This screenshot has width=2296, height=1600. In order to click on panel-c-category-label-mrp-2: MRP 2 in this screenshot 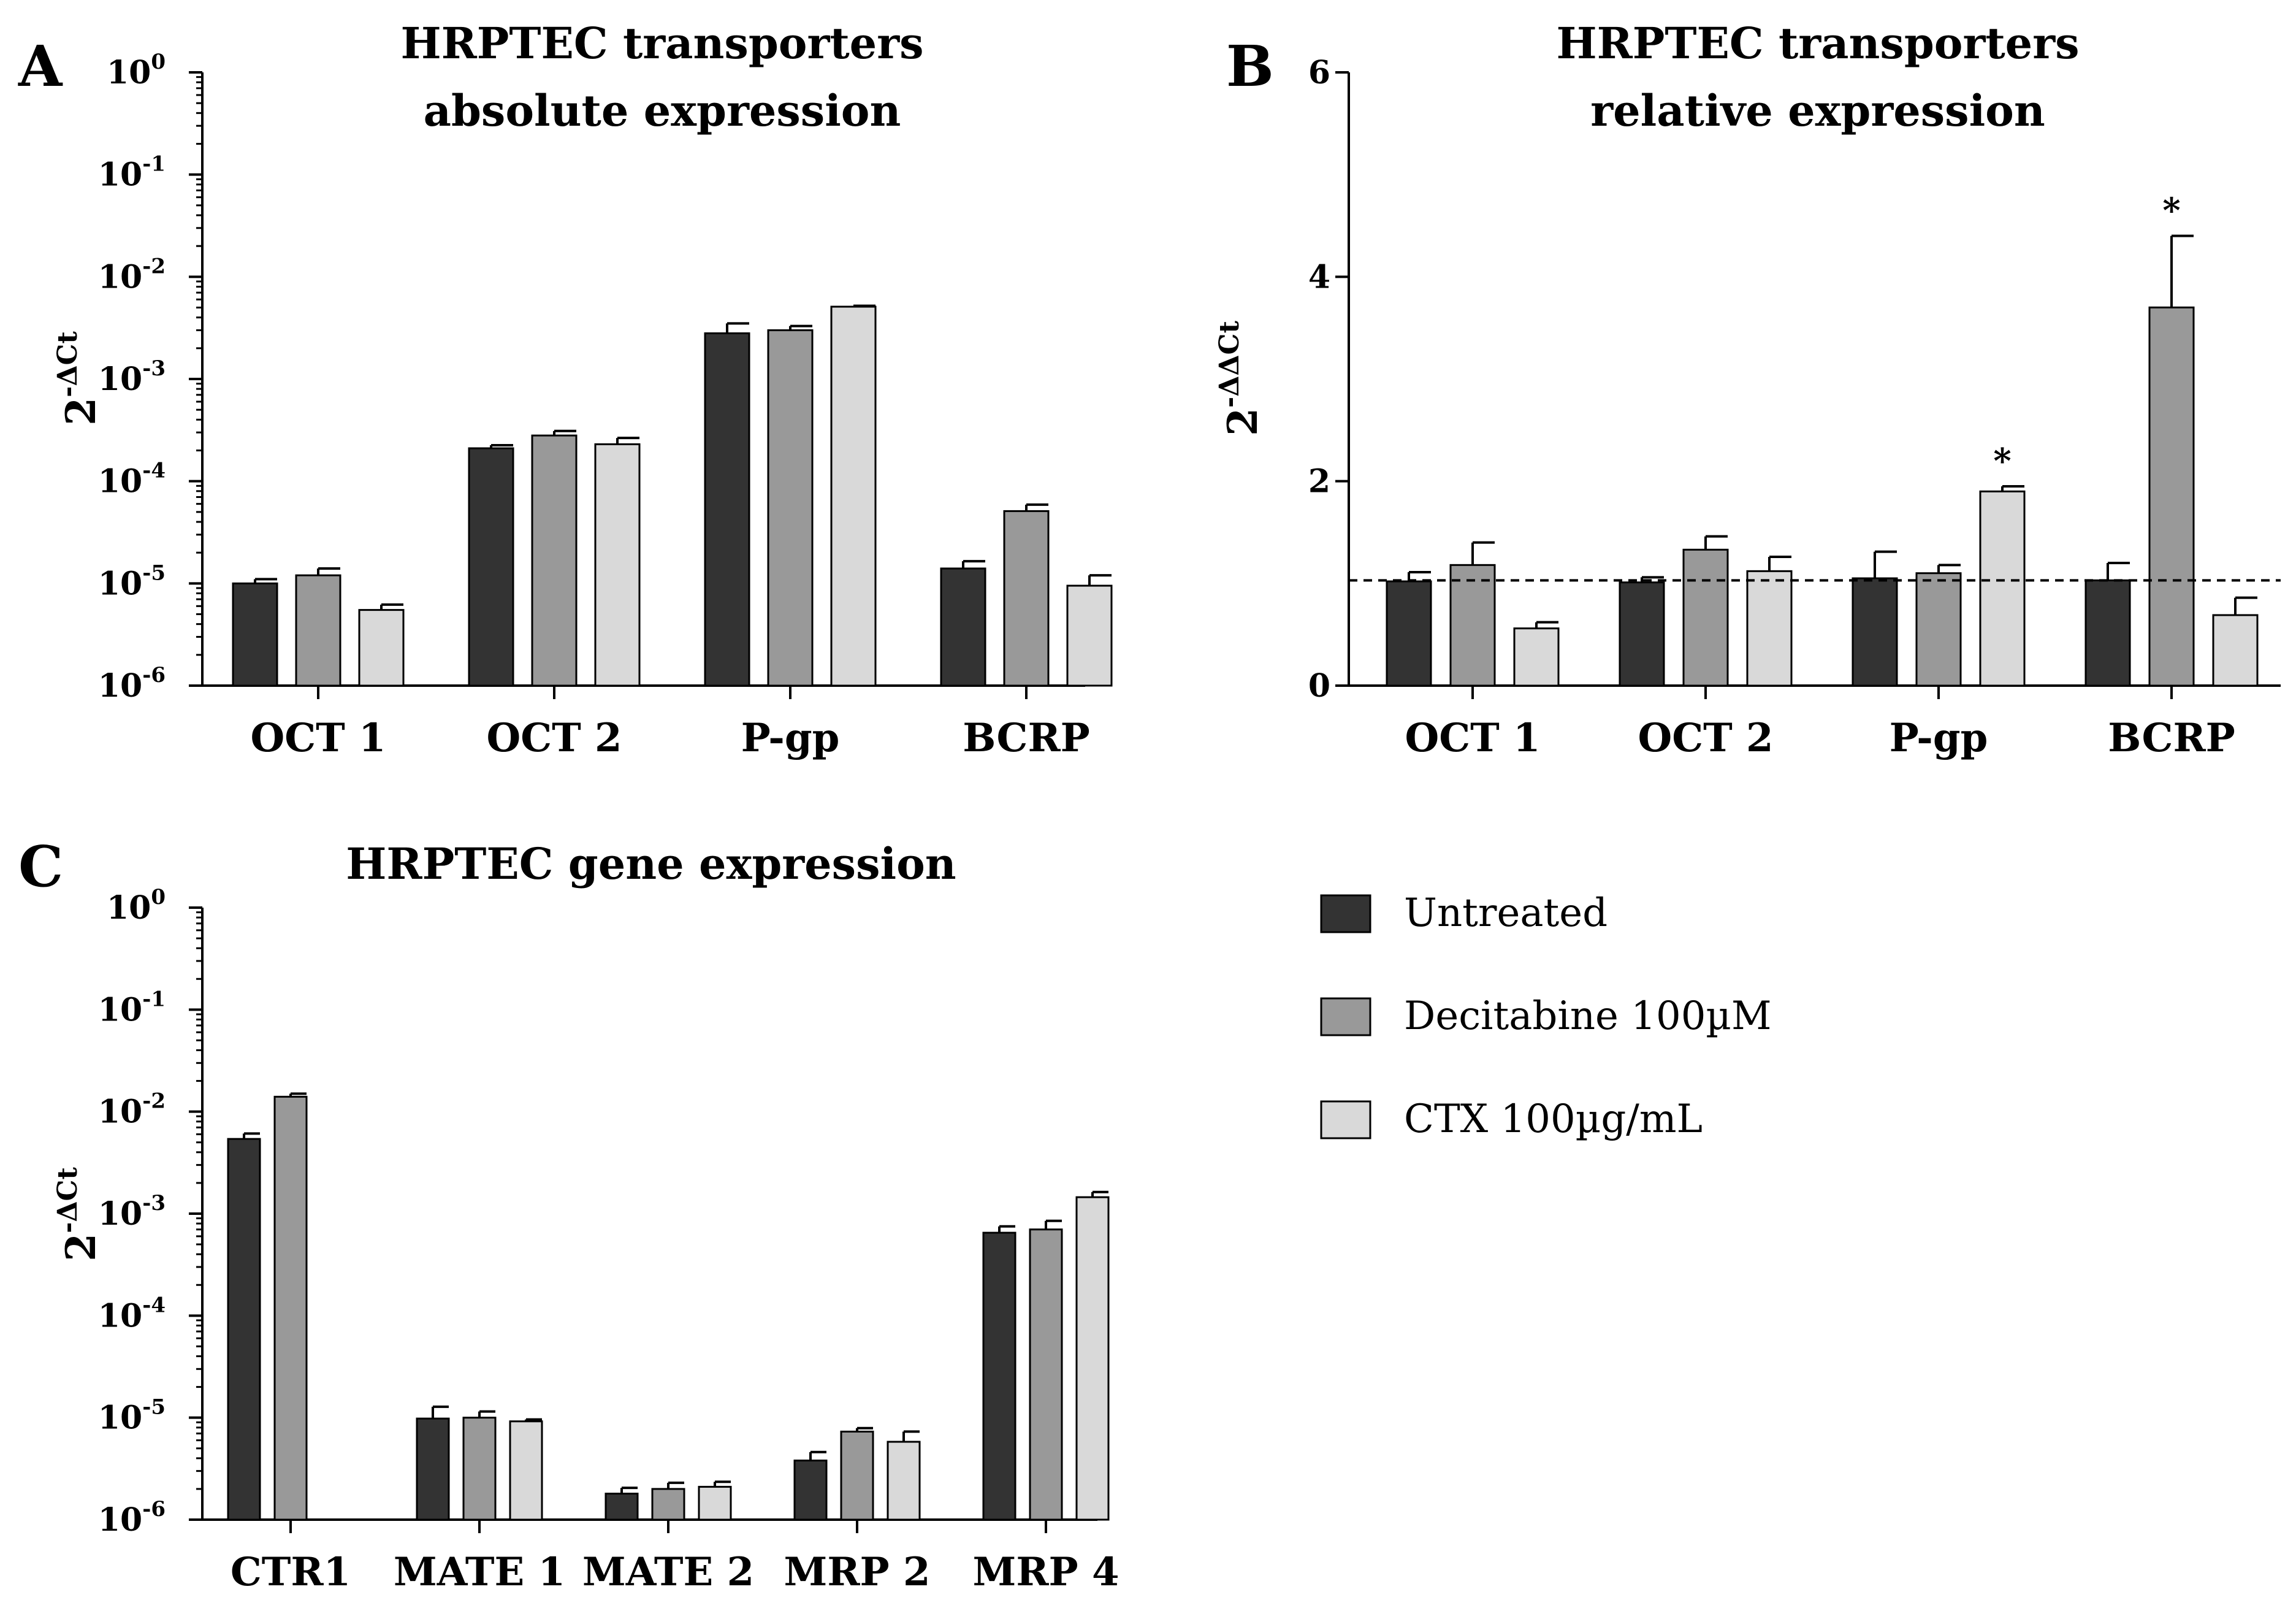, I will do `click(857, 1572)`.